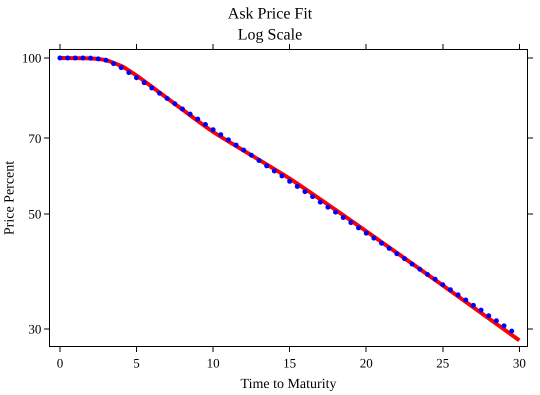 The height and width of the screenshot is (395, 540). What do you see at coordinates (288, 384) in the screenshot?
I see `x-axis-title: Time to Maturity` at bounding box center [288, 384].